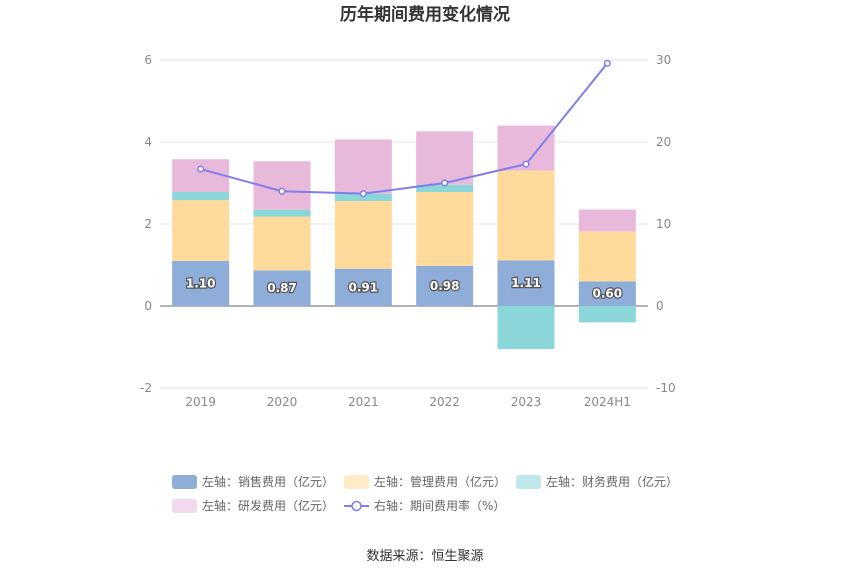 The height and width of the screenshot is (575, 850). What do you see at coordinates (526, 215) in the screenshot?
I see `bar-1-2023` at bounding box center [526, 215].